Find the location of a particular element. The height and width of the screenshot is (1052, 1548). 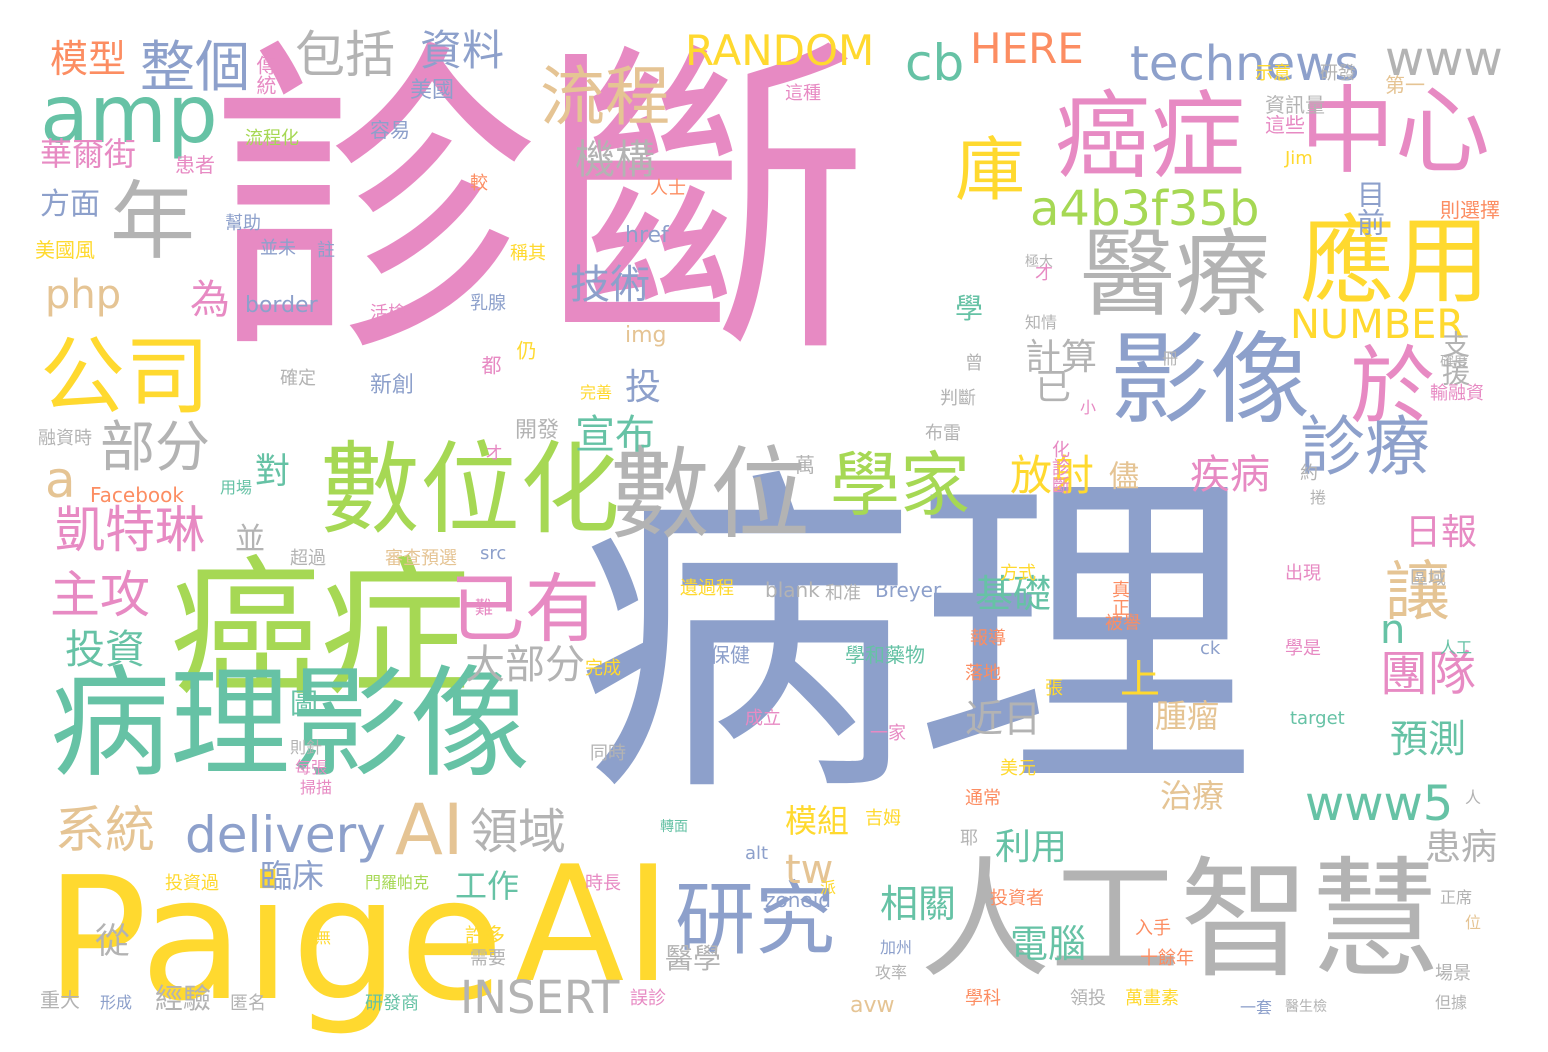

cloud-word: 年 is located at coordinates (153, 222).